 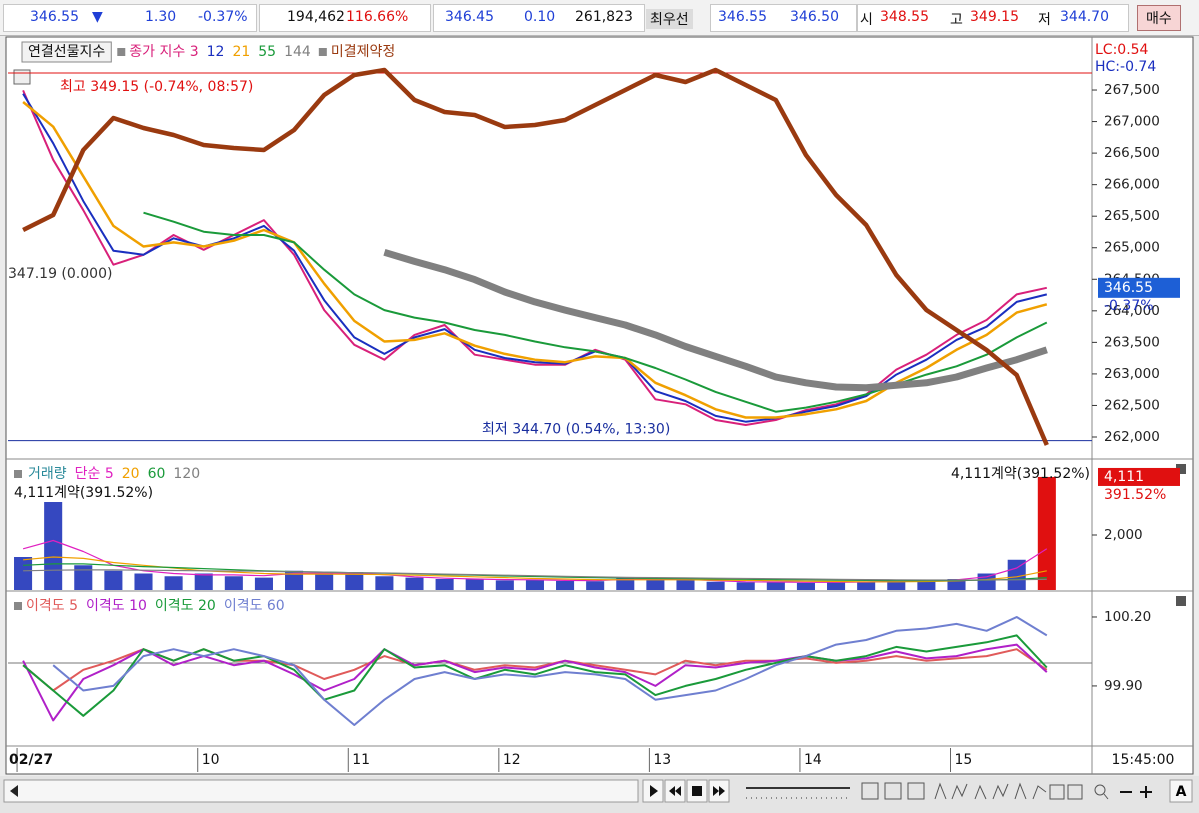 I want to click on legend-entry: 종가 지수 3, so click(x=163, y=52).